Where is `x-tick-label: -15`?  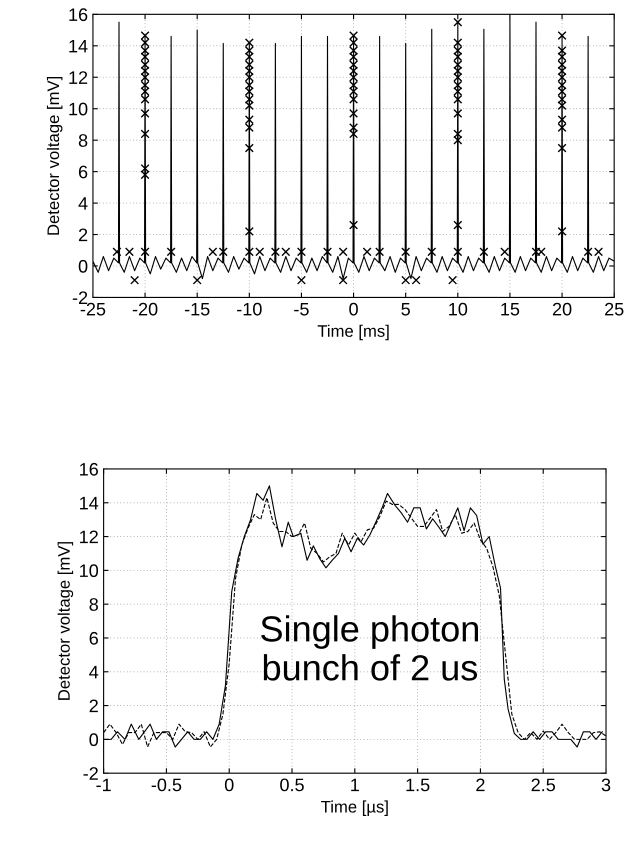 x-tick-label: -15 is located at coordinates (197, 309).